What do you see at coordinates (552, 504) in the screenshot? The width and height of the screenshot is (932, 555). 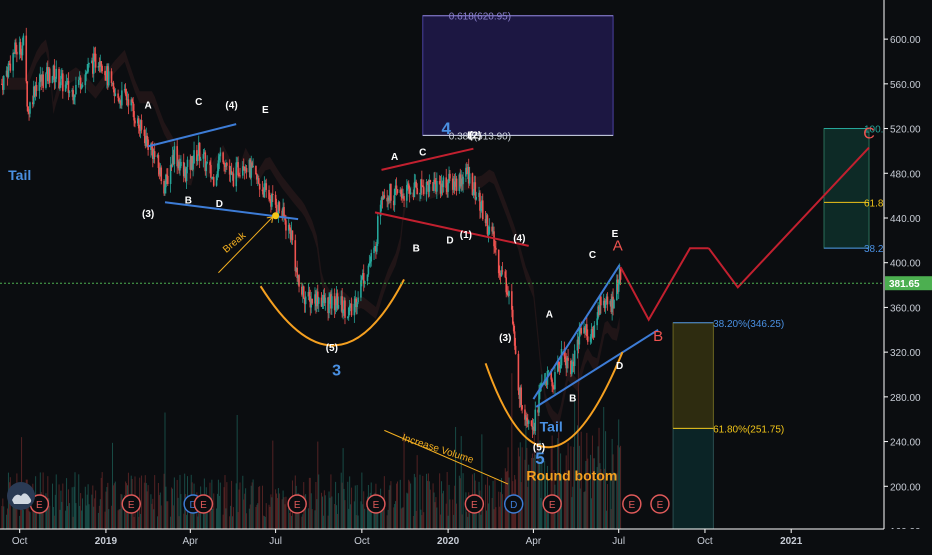 I see `event-marker: E` at bounding box center [552, 504].